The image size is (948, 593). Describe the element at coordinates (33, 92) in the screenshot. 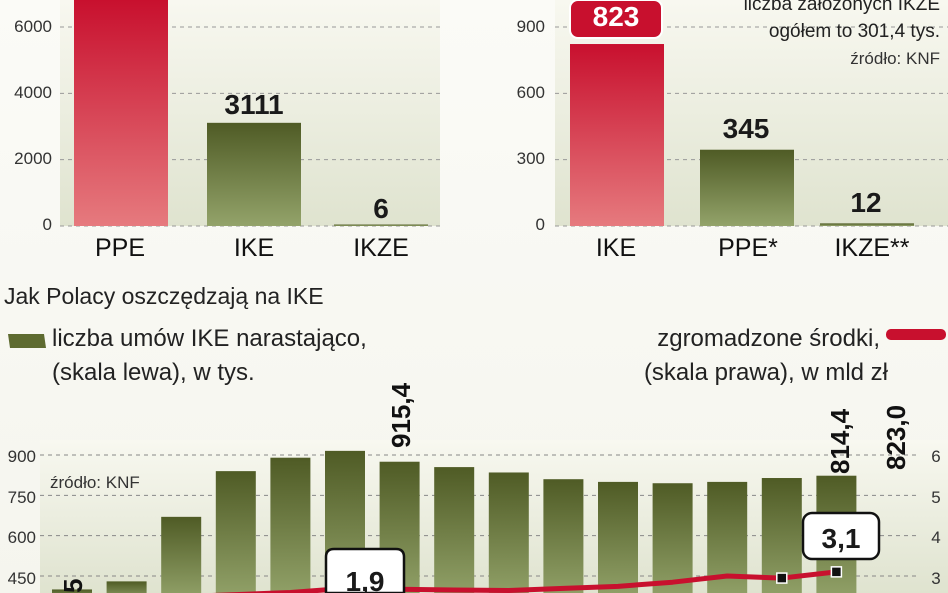

I see `chart1-ytick: 4000` at that location.